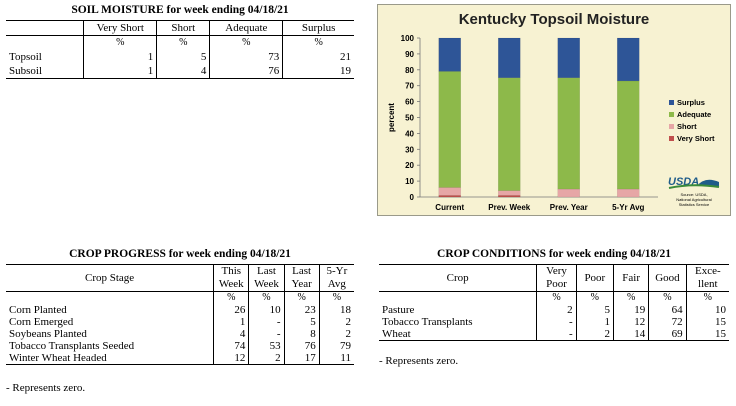  Describe the element at coordinates (630, 334) in the screenshot. I see `table-cell: 14` at that location.